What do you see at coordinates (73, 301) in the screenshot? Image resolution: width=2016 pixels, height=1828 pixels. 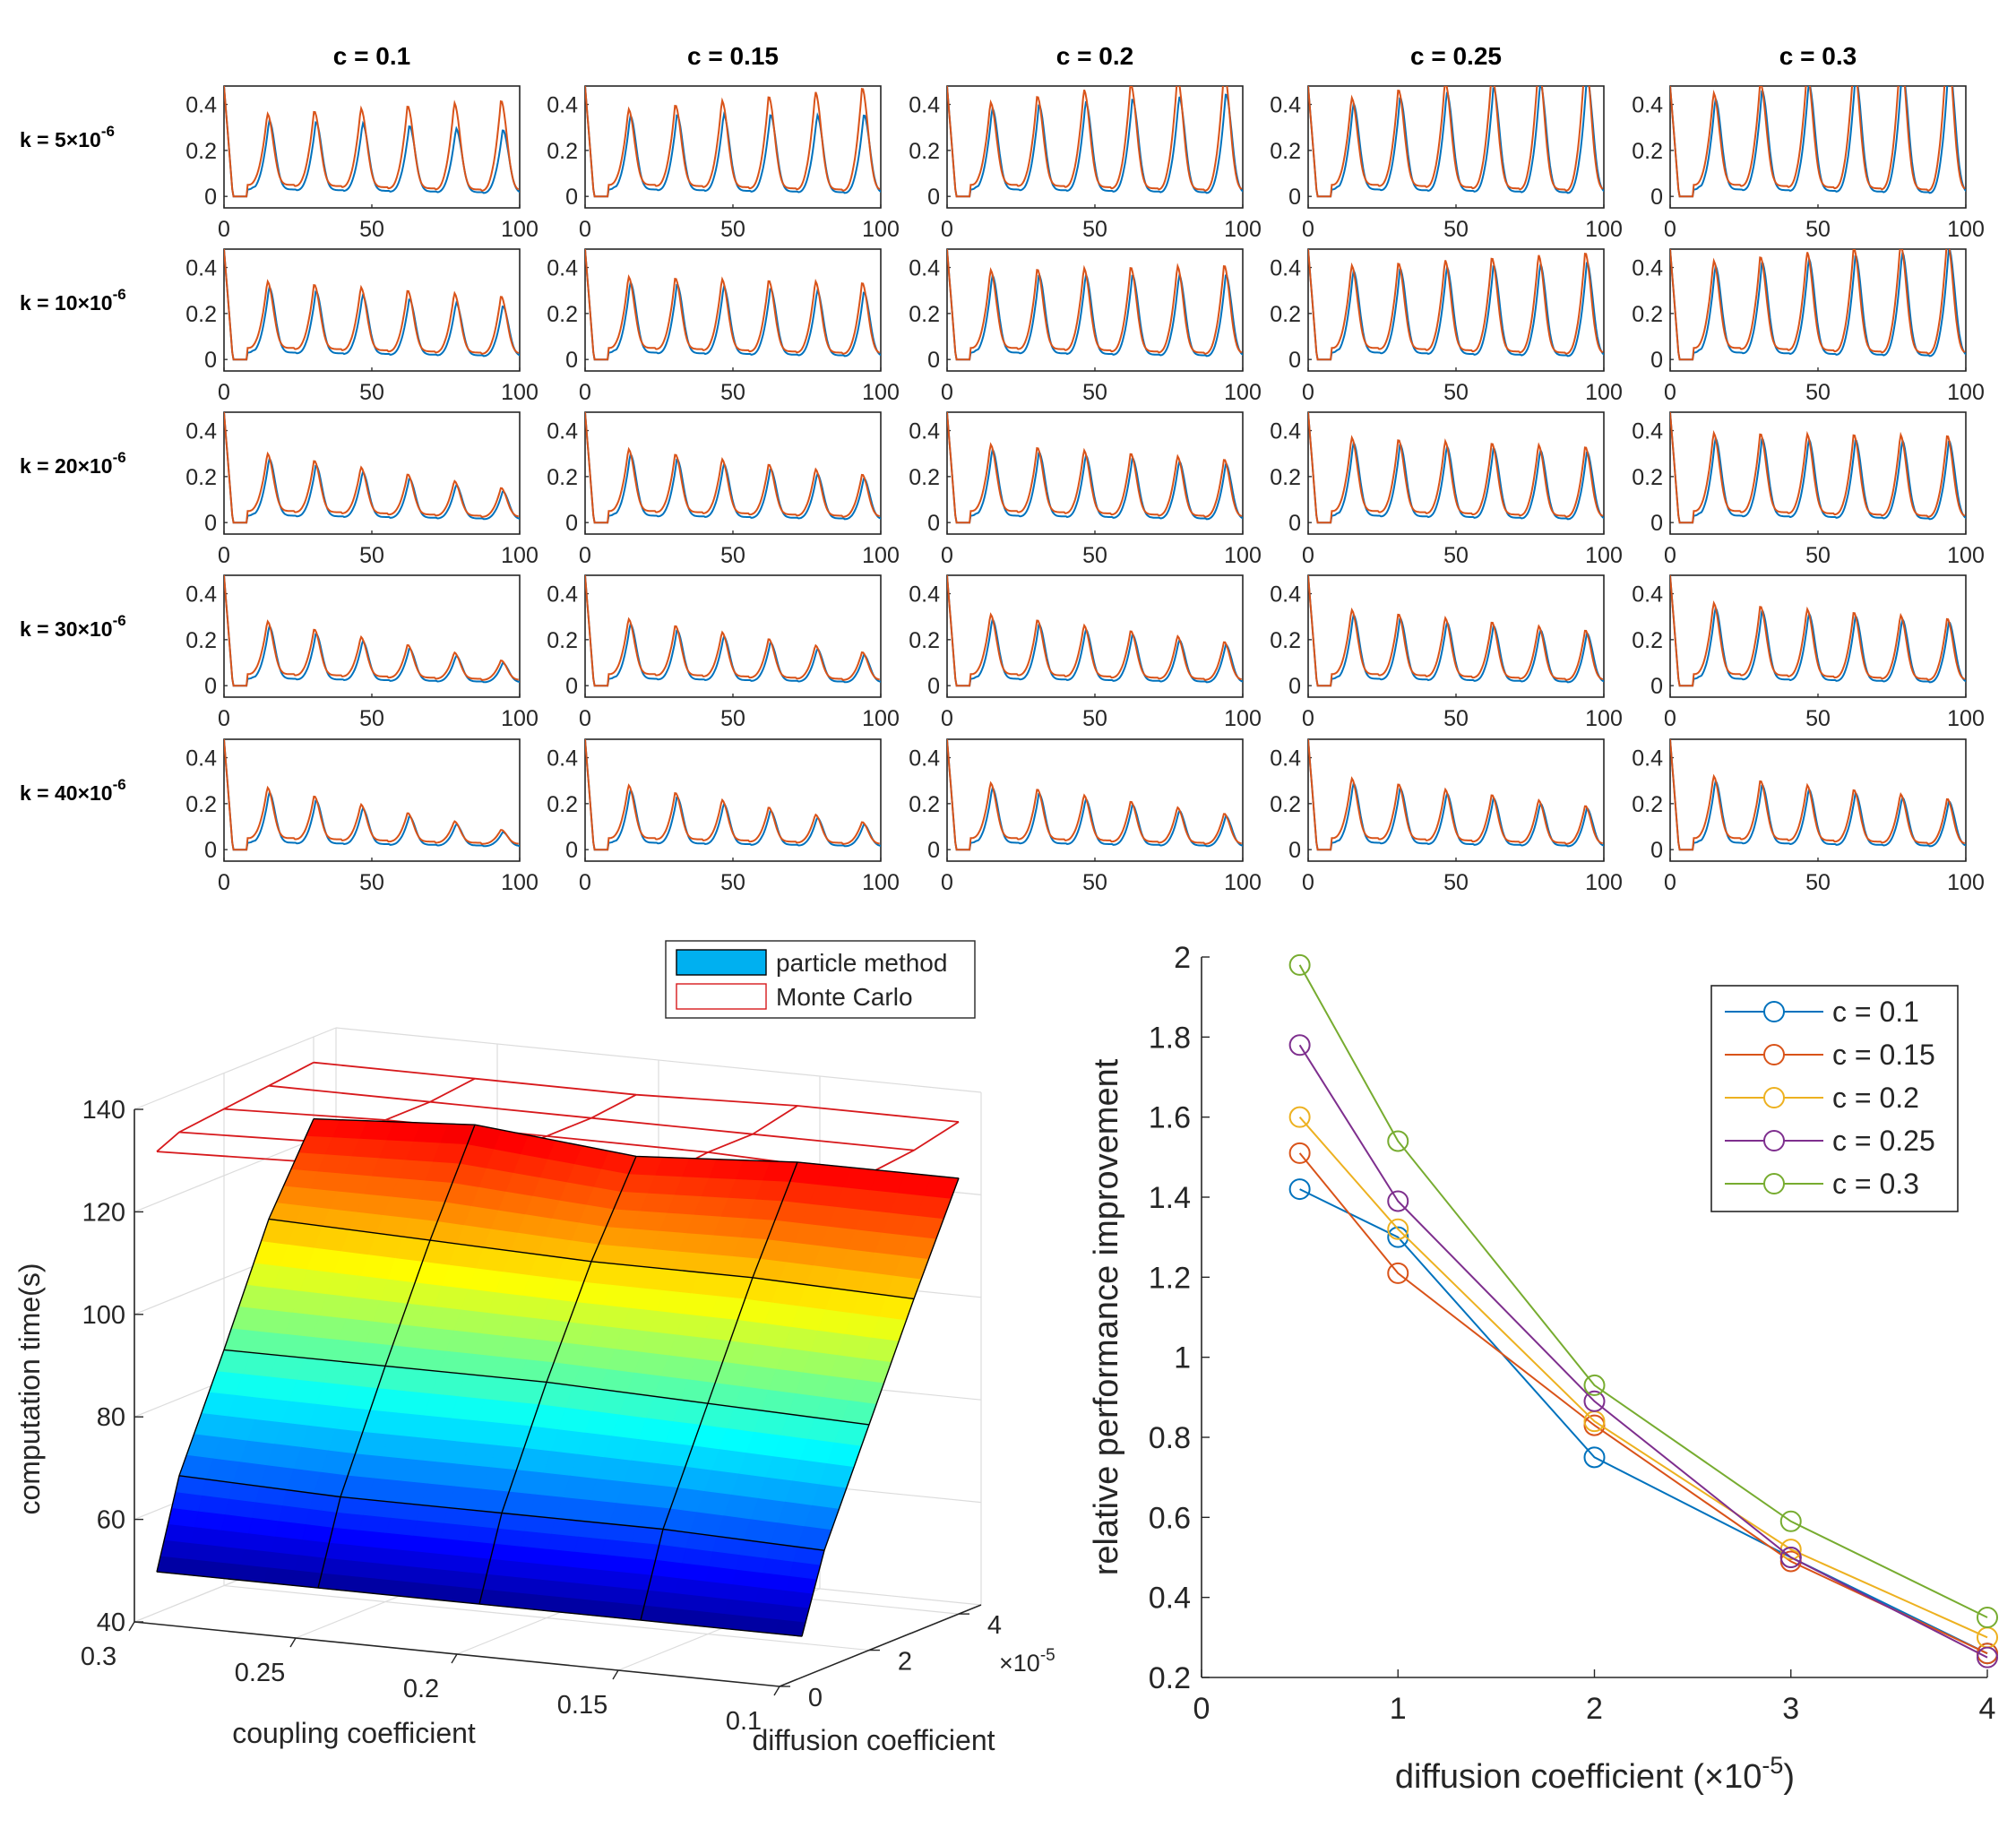 I see `row-label: k = 10×10-6` at bounding box center [73, 301].